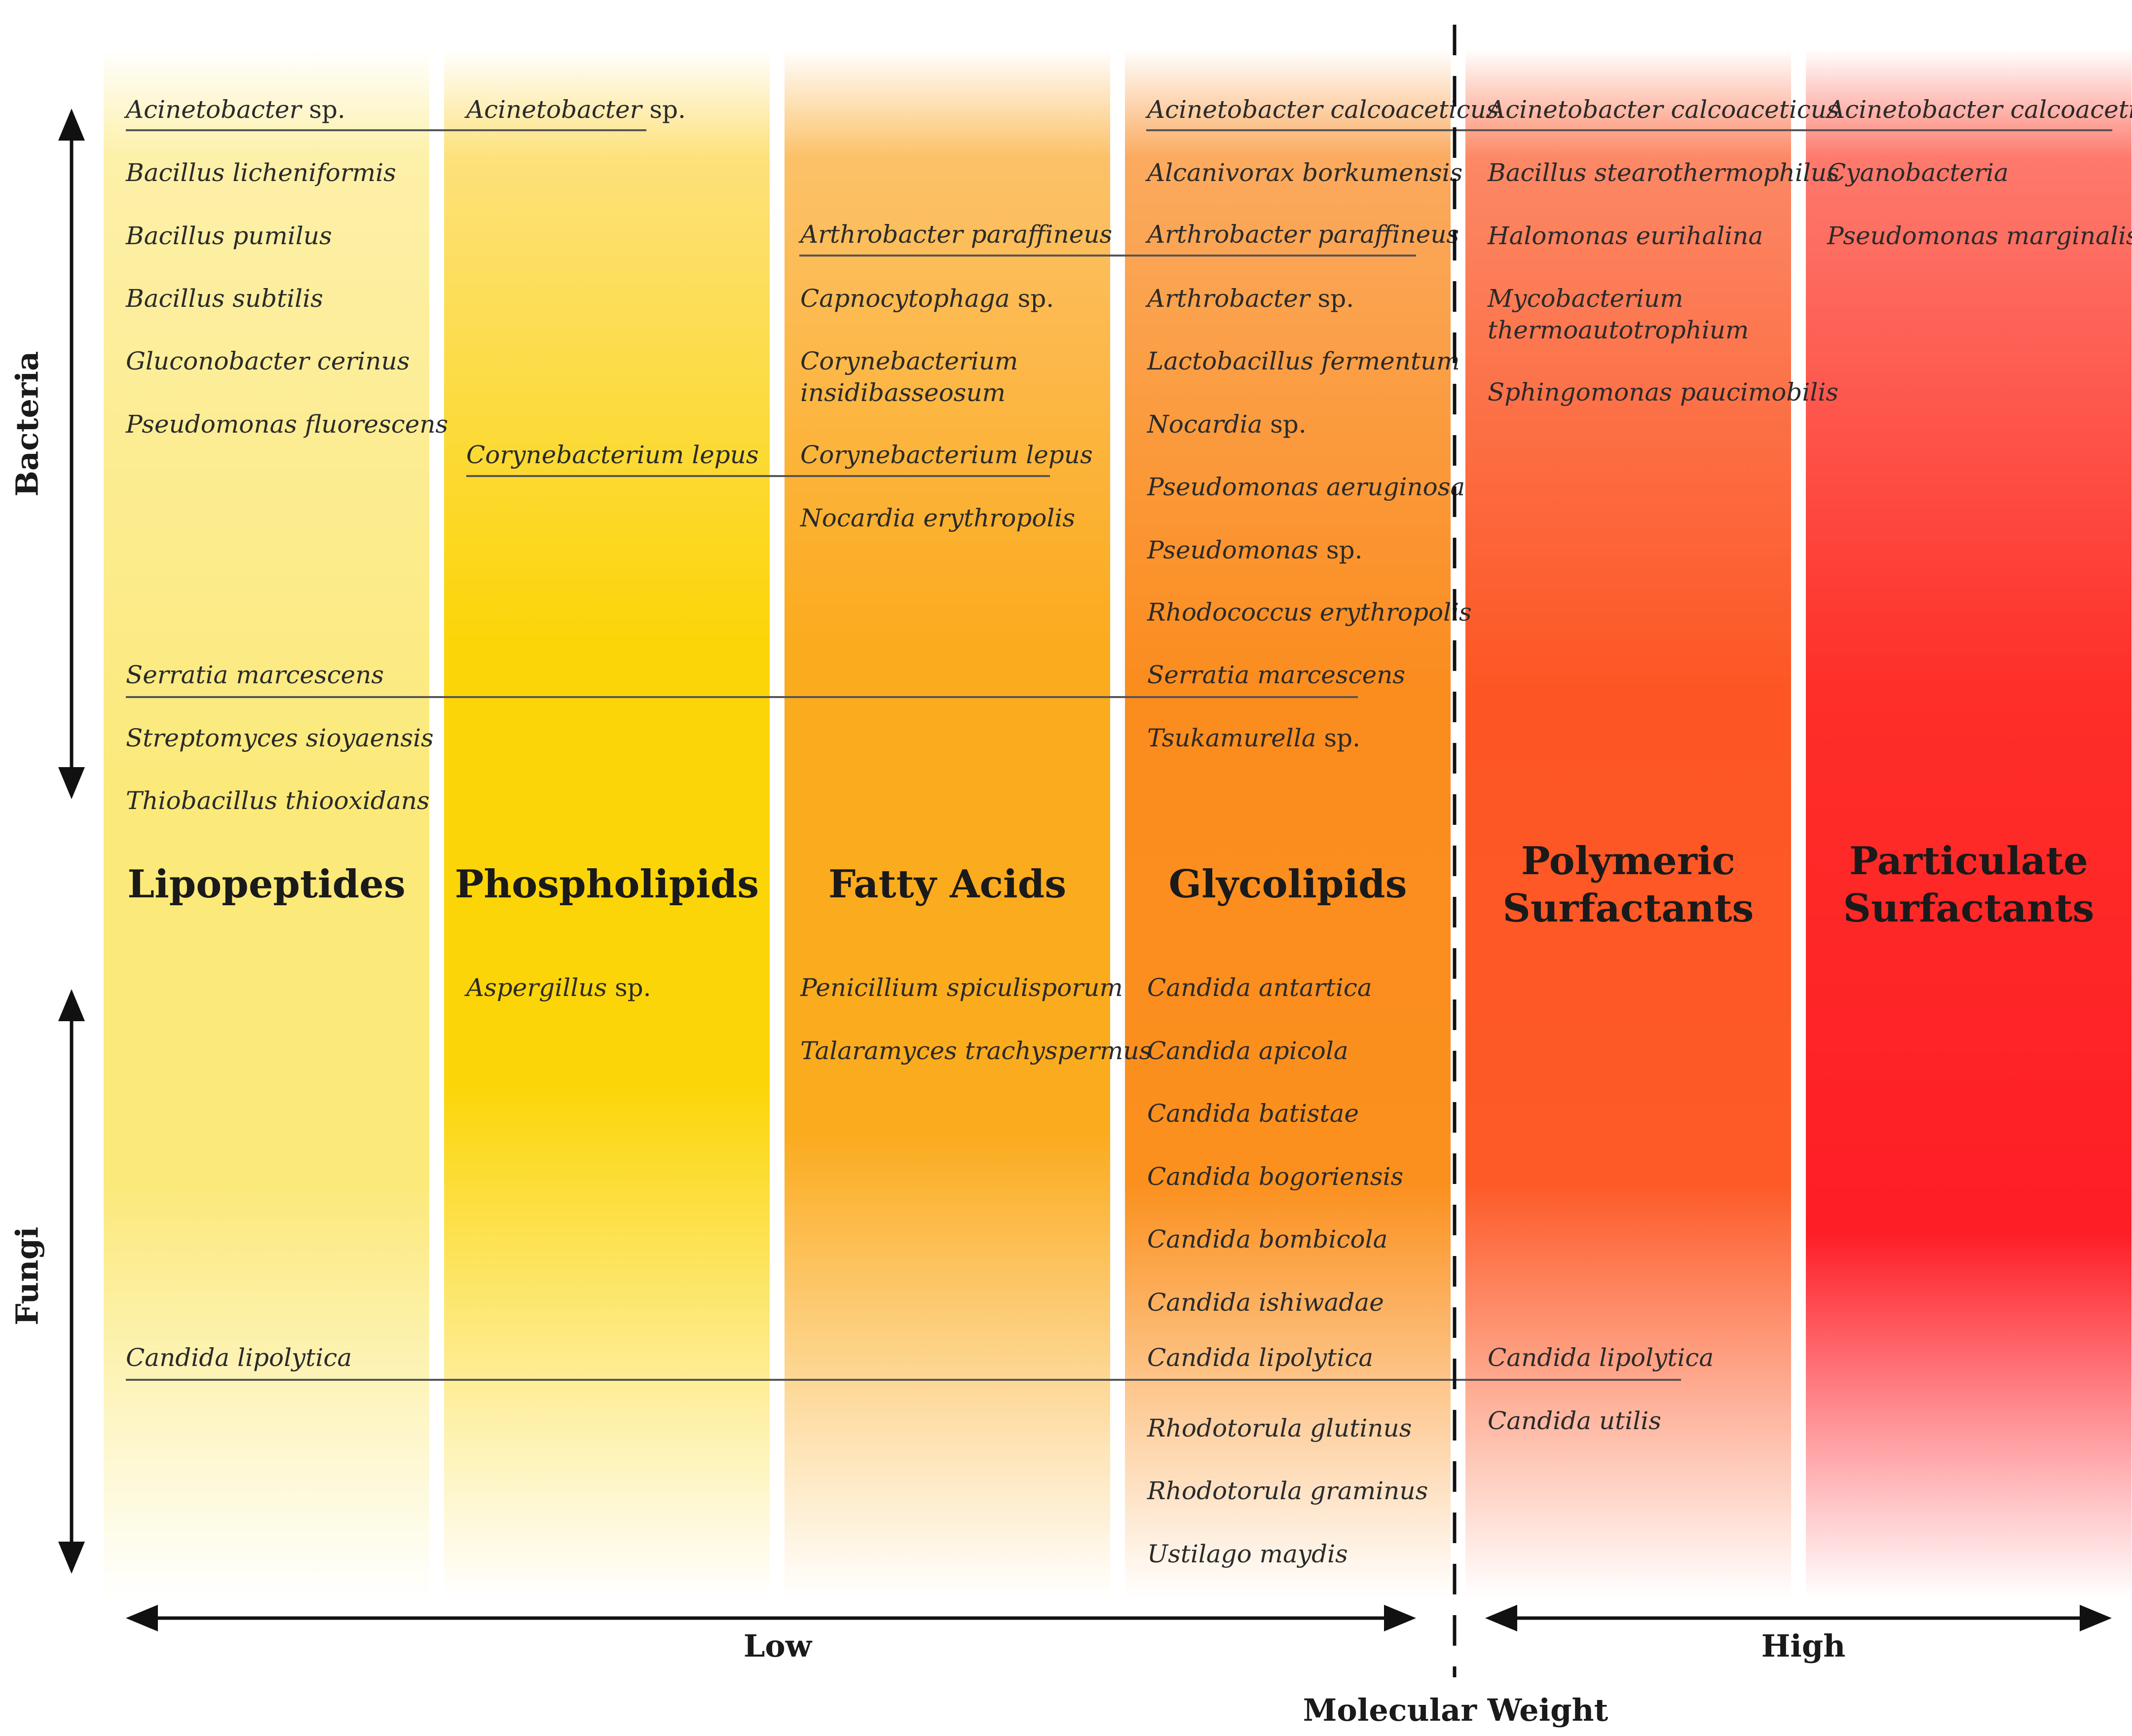  I want to click on species-label: Nocardia erythropolis, so click(937, 518).